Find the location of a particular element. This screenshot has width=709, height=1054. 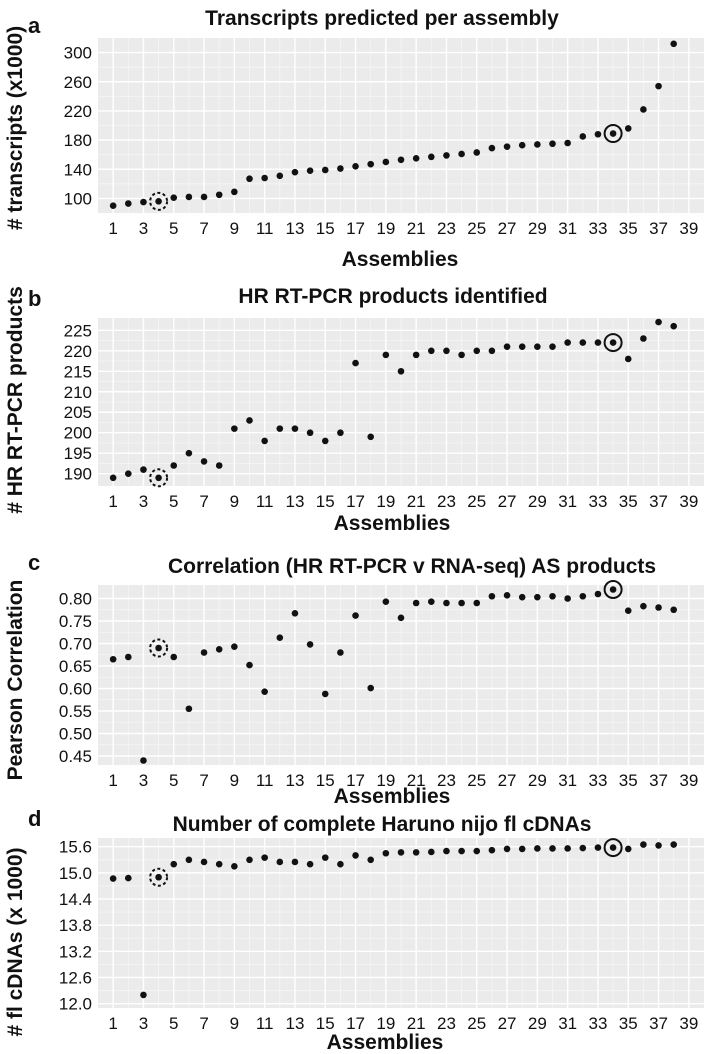

y-tick-label: 300 is located at coordinates (78, 53).